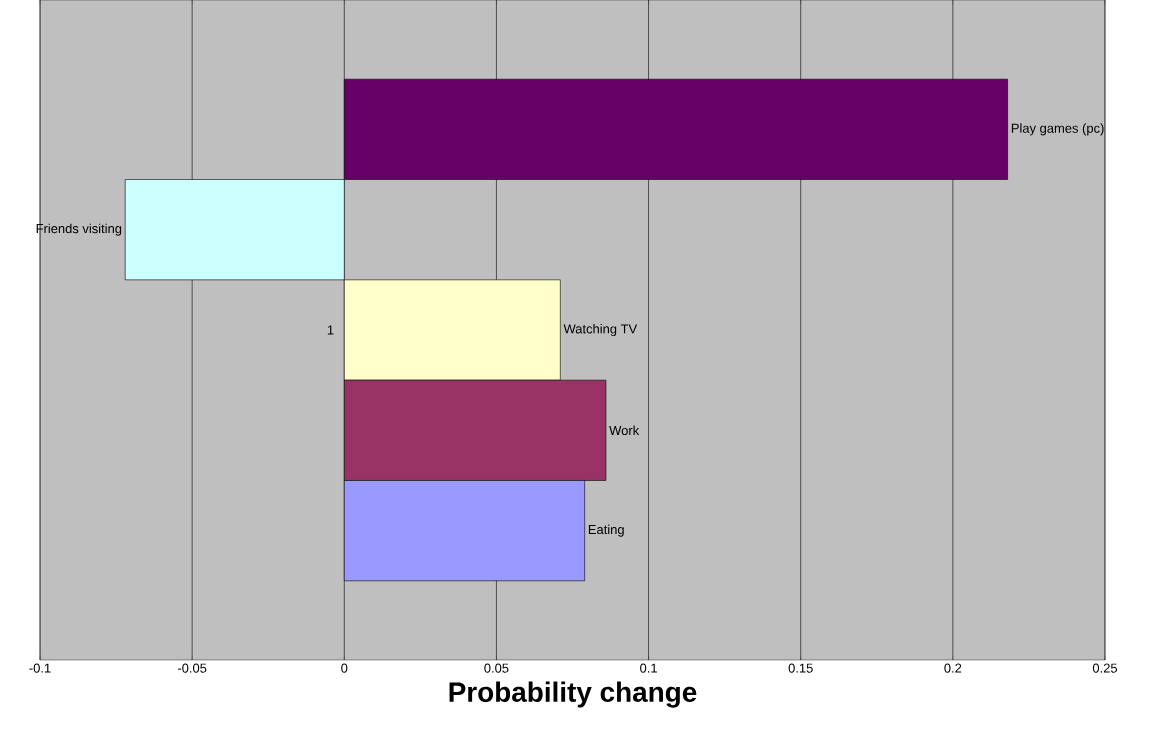 The height and width of the screenshot is (749, 1153). Describe the element at coordinates (1105, 668) in the screenshot. I see `x-tick-label: 0.25` at that location.